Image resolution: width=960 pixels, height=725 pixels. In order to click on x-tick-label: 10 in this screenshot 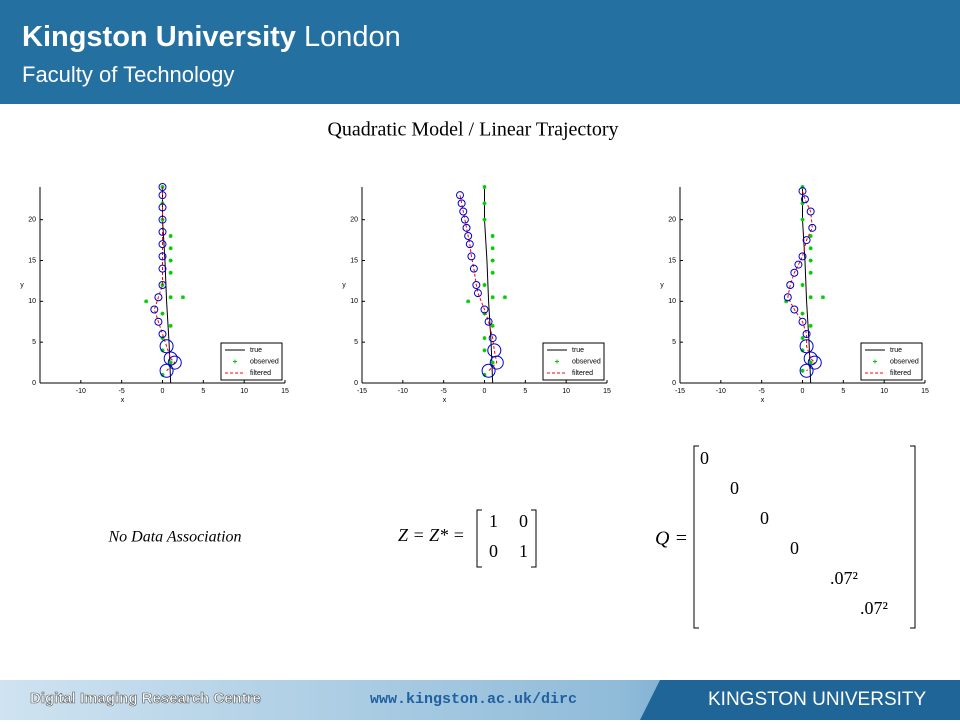, I will do `click(566, 391)`.